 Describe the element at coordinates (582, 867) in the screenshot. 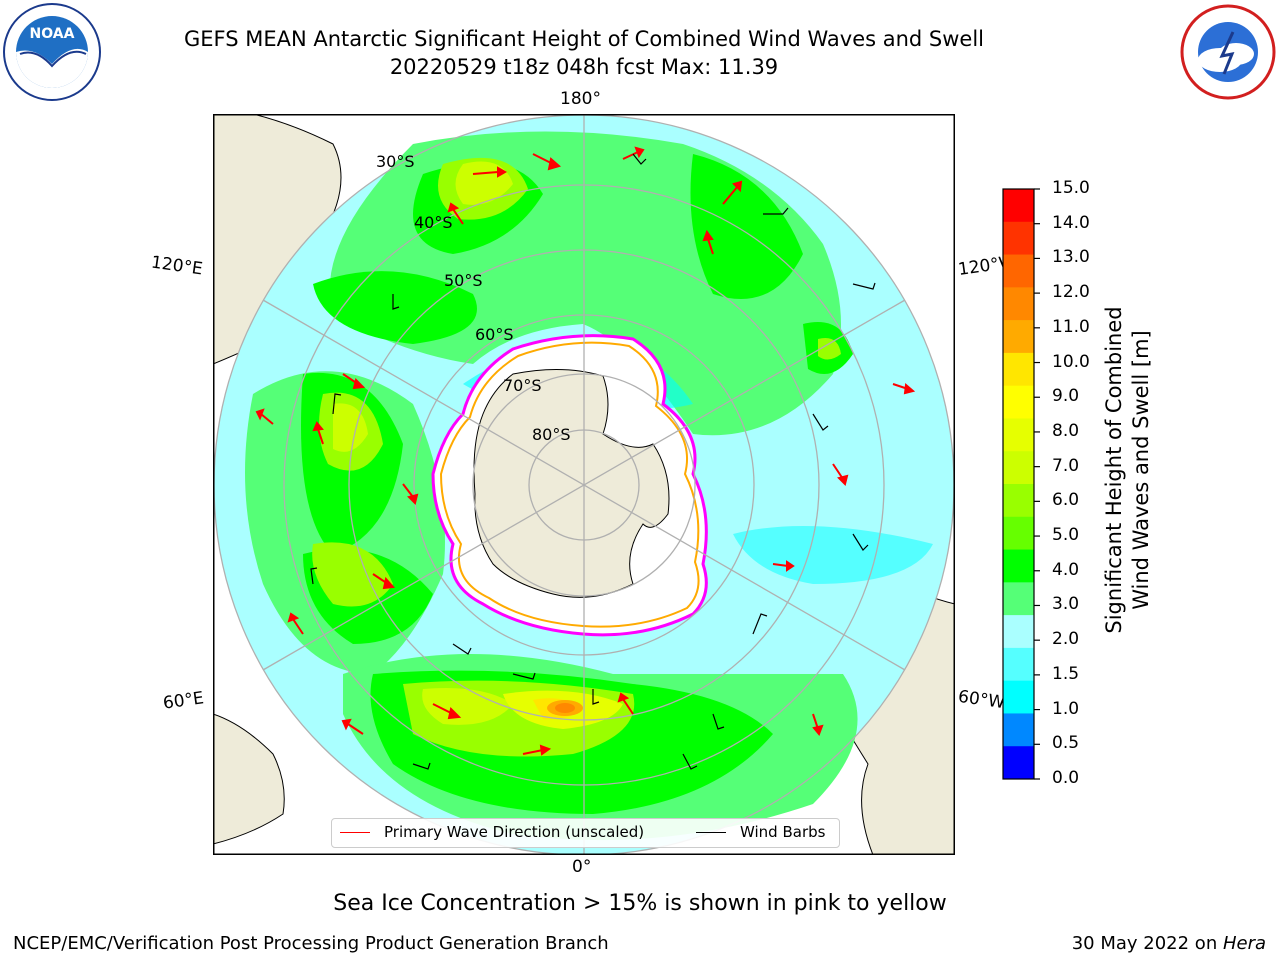

I see `lon-label-0: 0°` at that location.